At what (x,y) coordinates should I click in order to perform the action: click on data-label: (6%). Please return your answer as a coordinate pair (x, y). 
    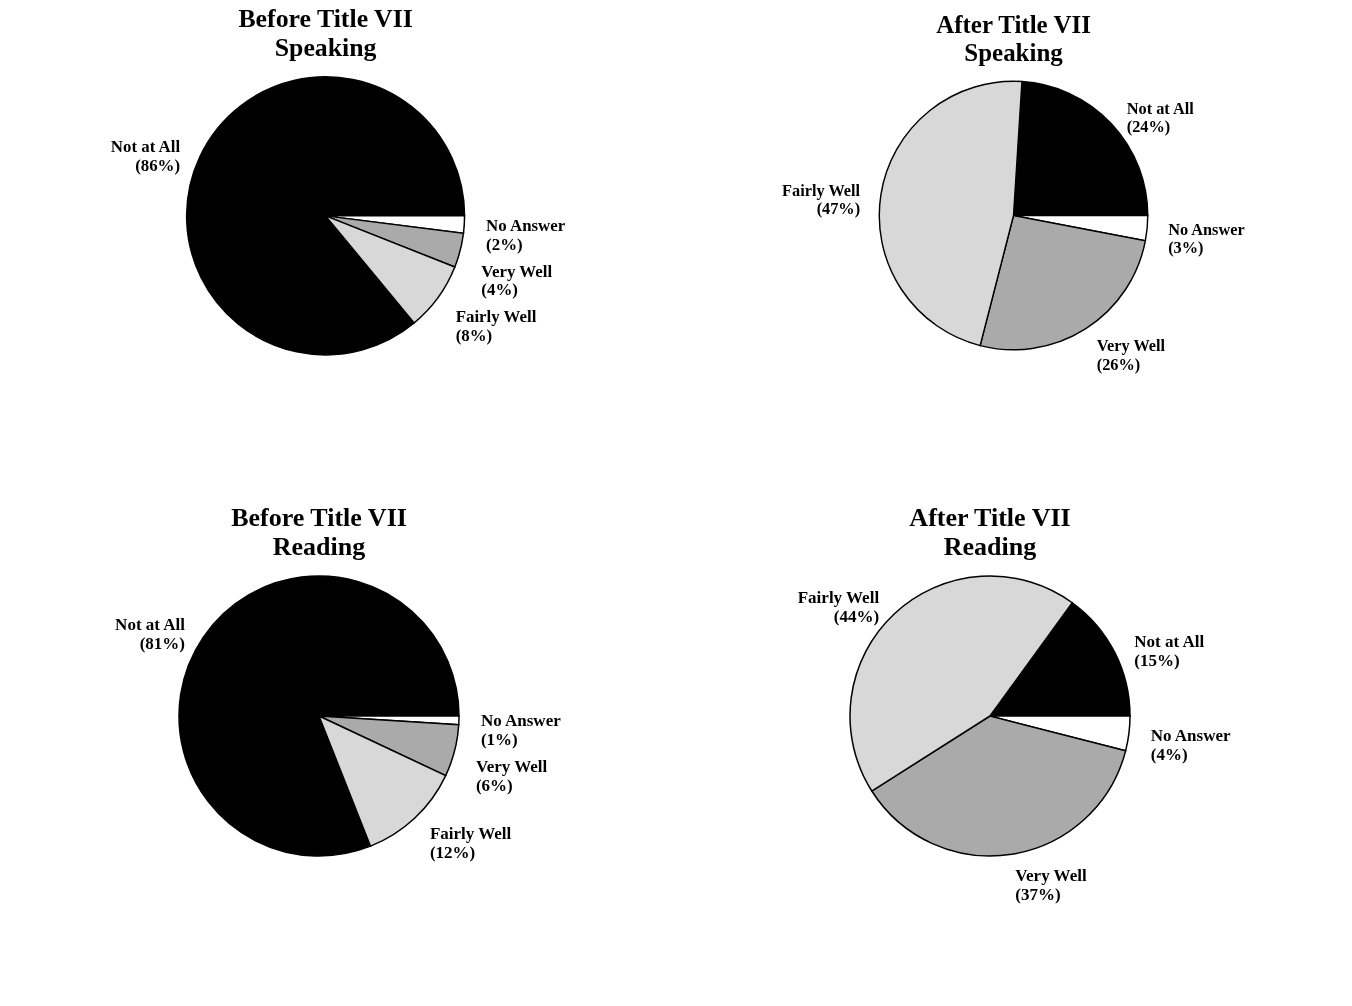
    Looking at the image, I should click on (494, 786).